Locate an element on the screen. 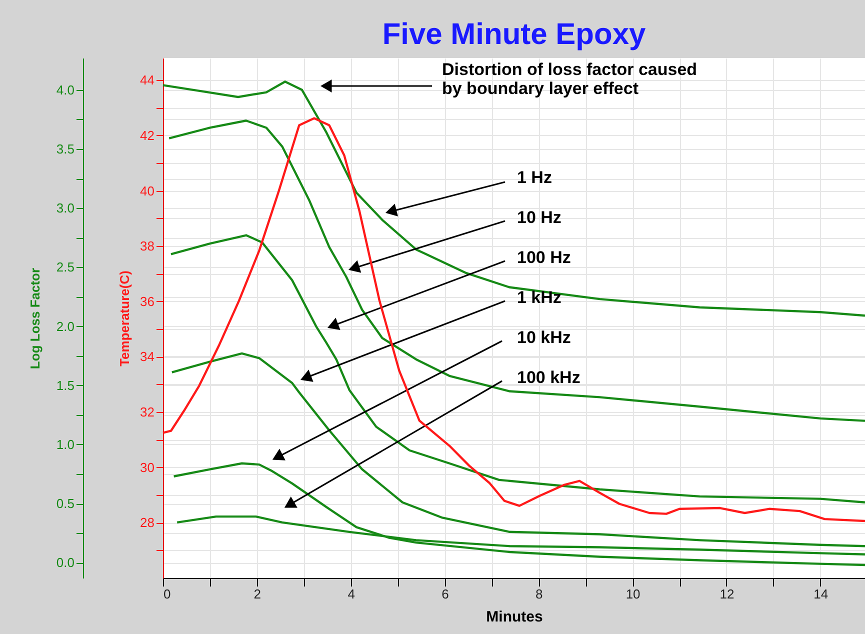 The image size is (865, 634). y2-tick-label: 28 is located at coordinates (147, 522).